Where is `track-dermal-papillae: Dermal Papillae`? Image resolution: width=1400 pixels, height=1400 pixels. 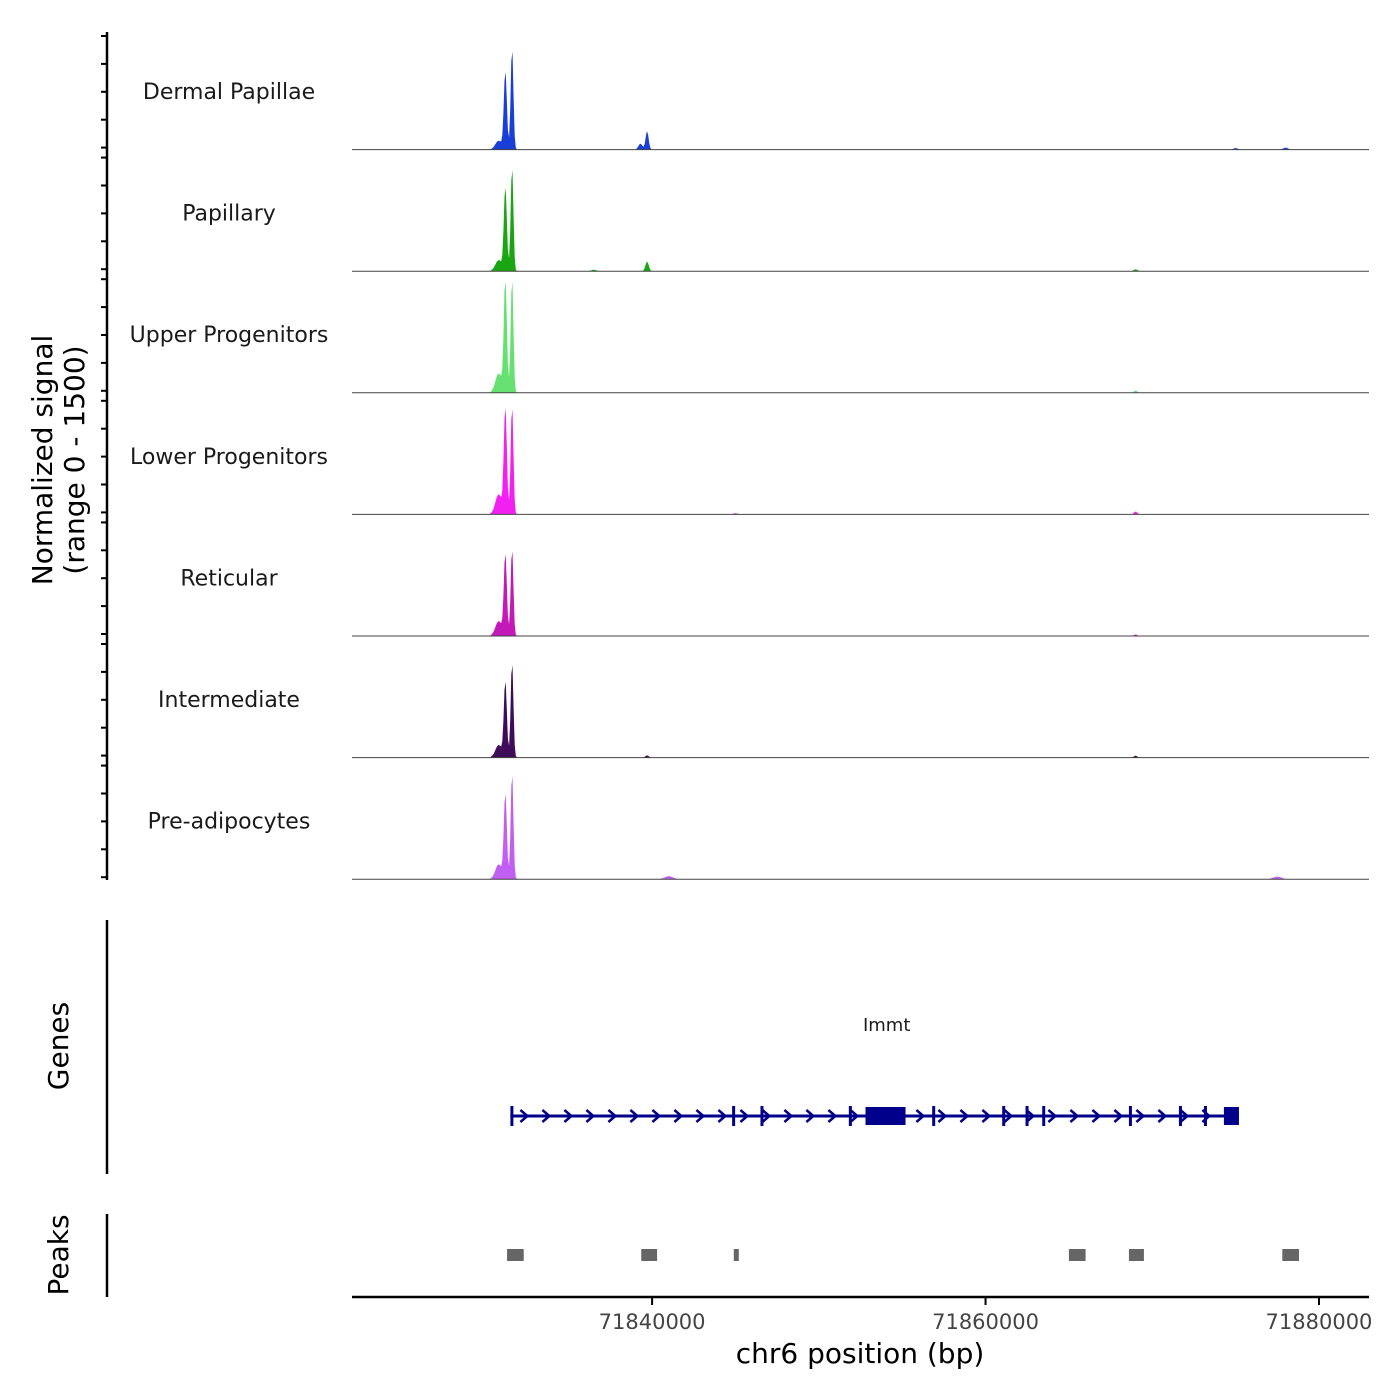
track-dermal-papillae: Dermal Papillae is located at coordinates (735, 93).